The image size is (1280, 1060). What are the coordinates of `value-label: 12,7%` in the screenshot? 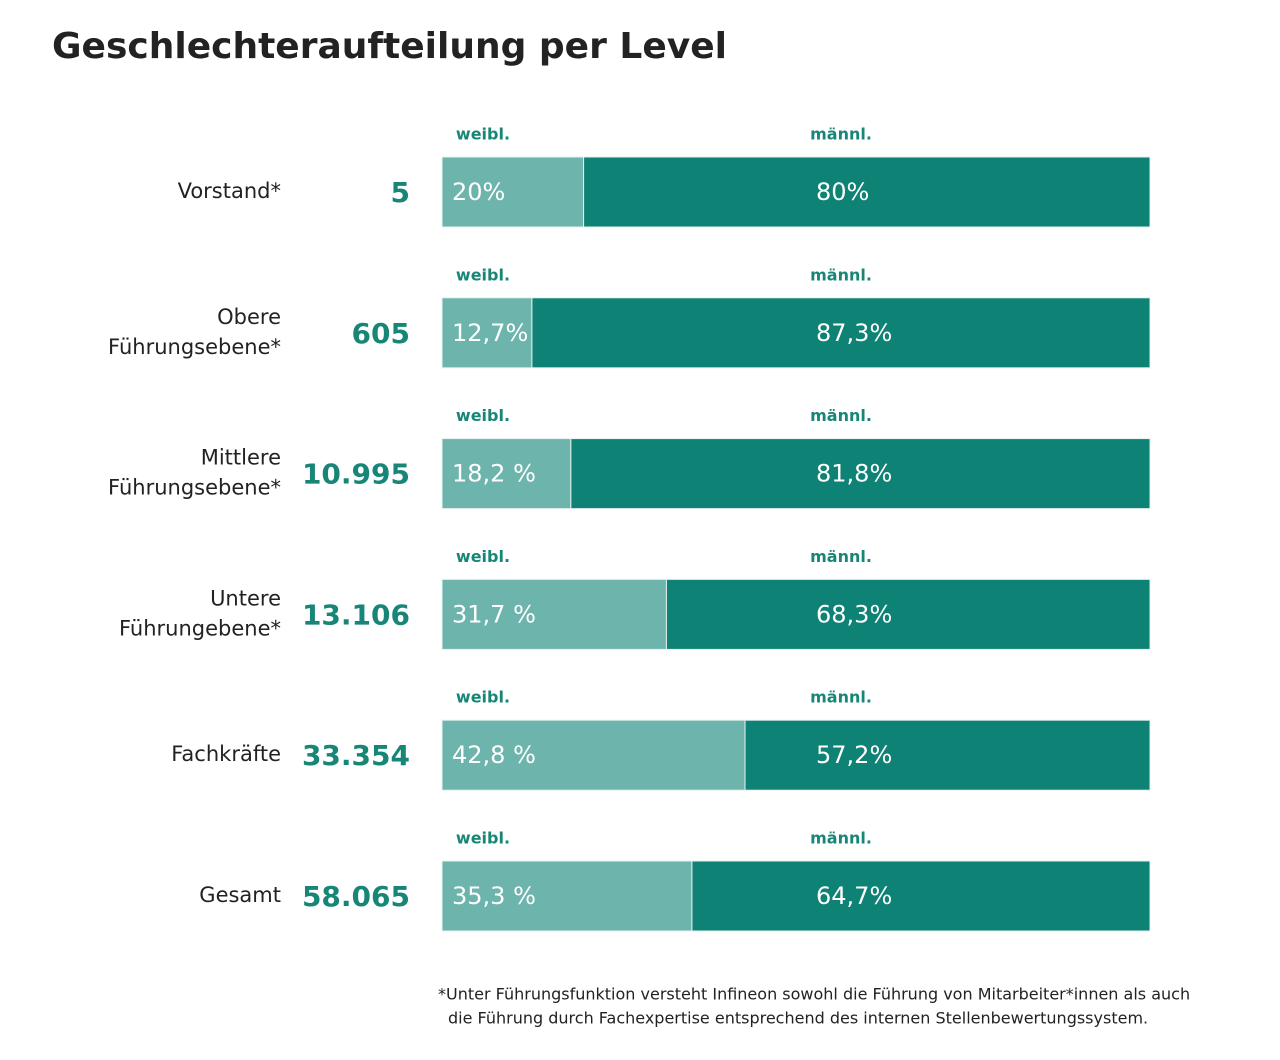 It's located at (490, 333).